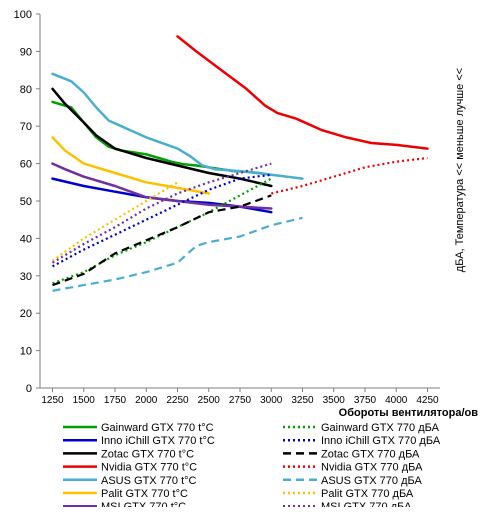 The height and width of the screenshot is (512, 488). What do you see at coordinates (26, 165) in the screenshot?
I see `y-tick-label: 60` at bounding box center [26, 165].